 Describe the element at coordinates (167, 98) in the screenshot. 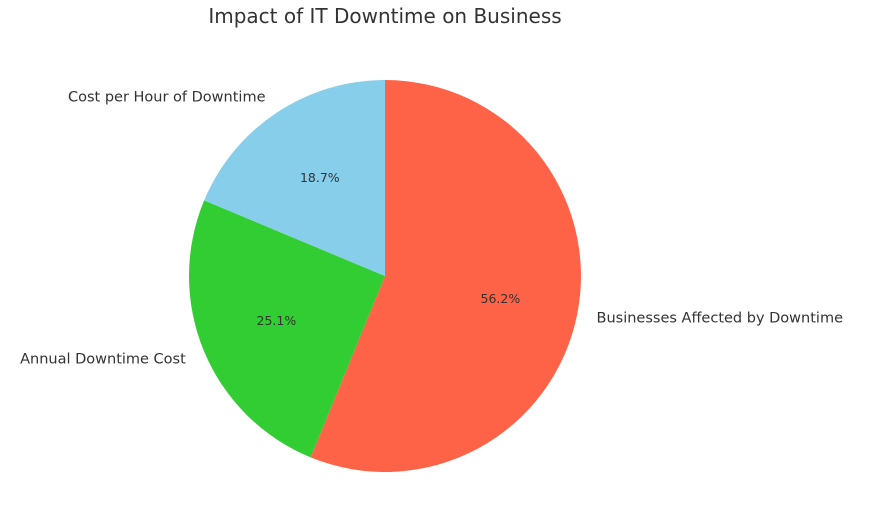

I see `slice-label-3: Cost per Hour of Downtime` at that location.